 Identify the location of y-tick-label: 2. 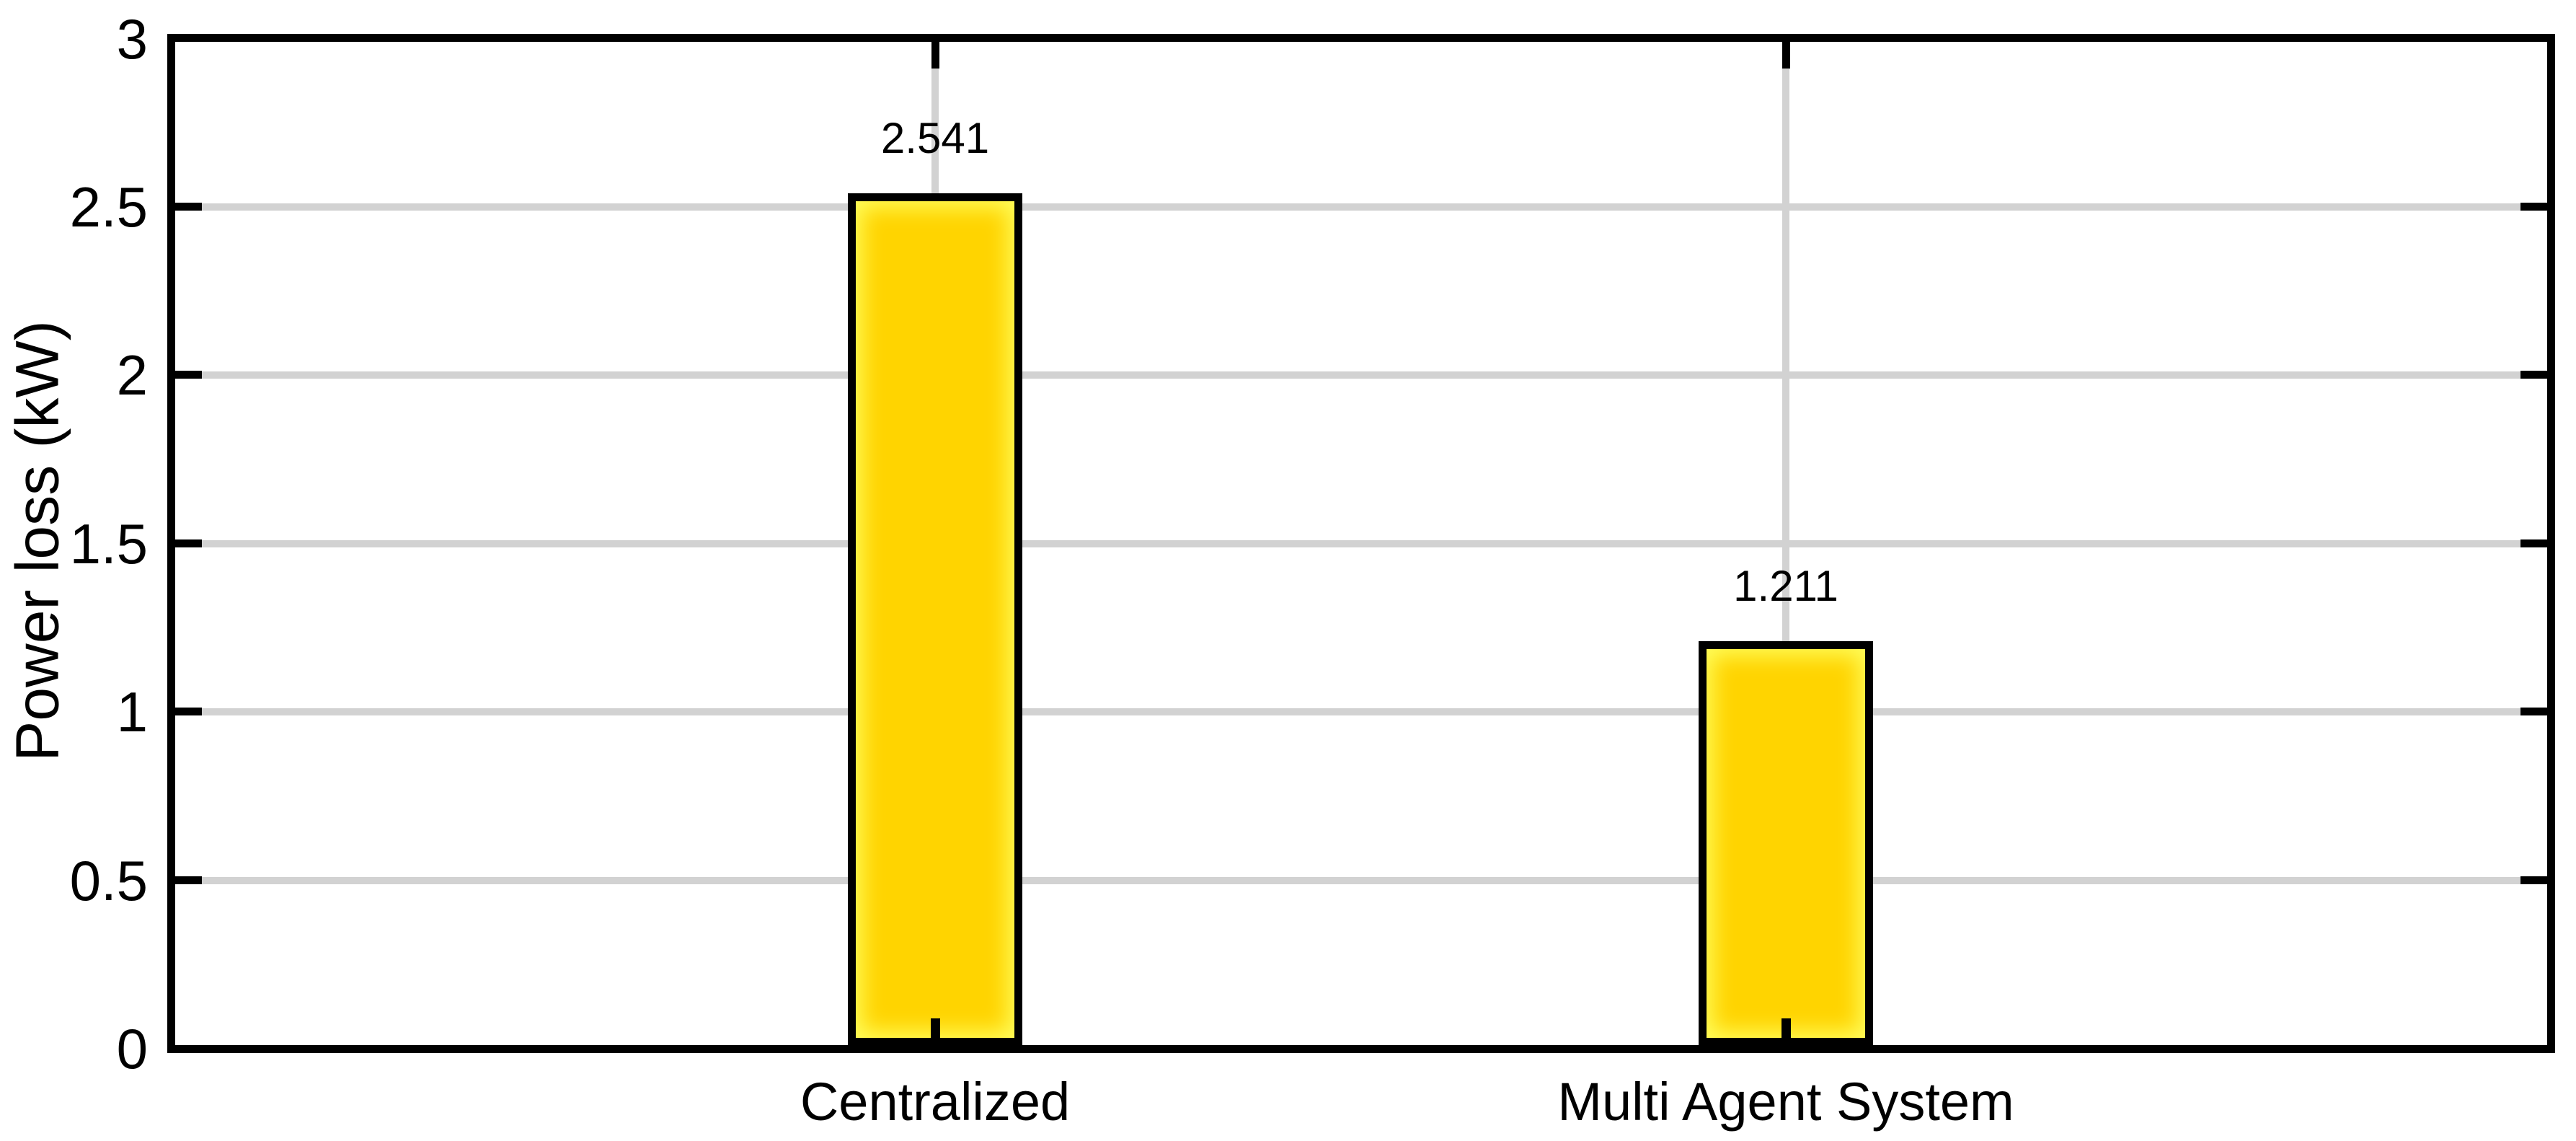
(132, 375).